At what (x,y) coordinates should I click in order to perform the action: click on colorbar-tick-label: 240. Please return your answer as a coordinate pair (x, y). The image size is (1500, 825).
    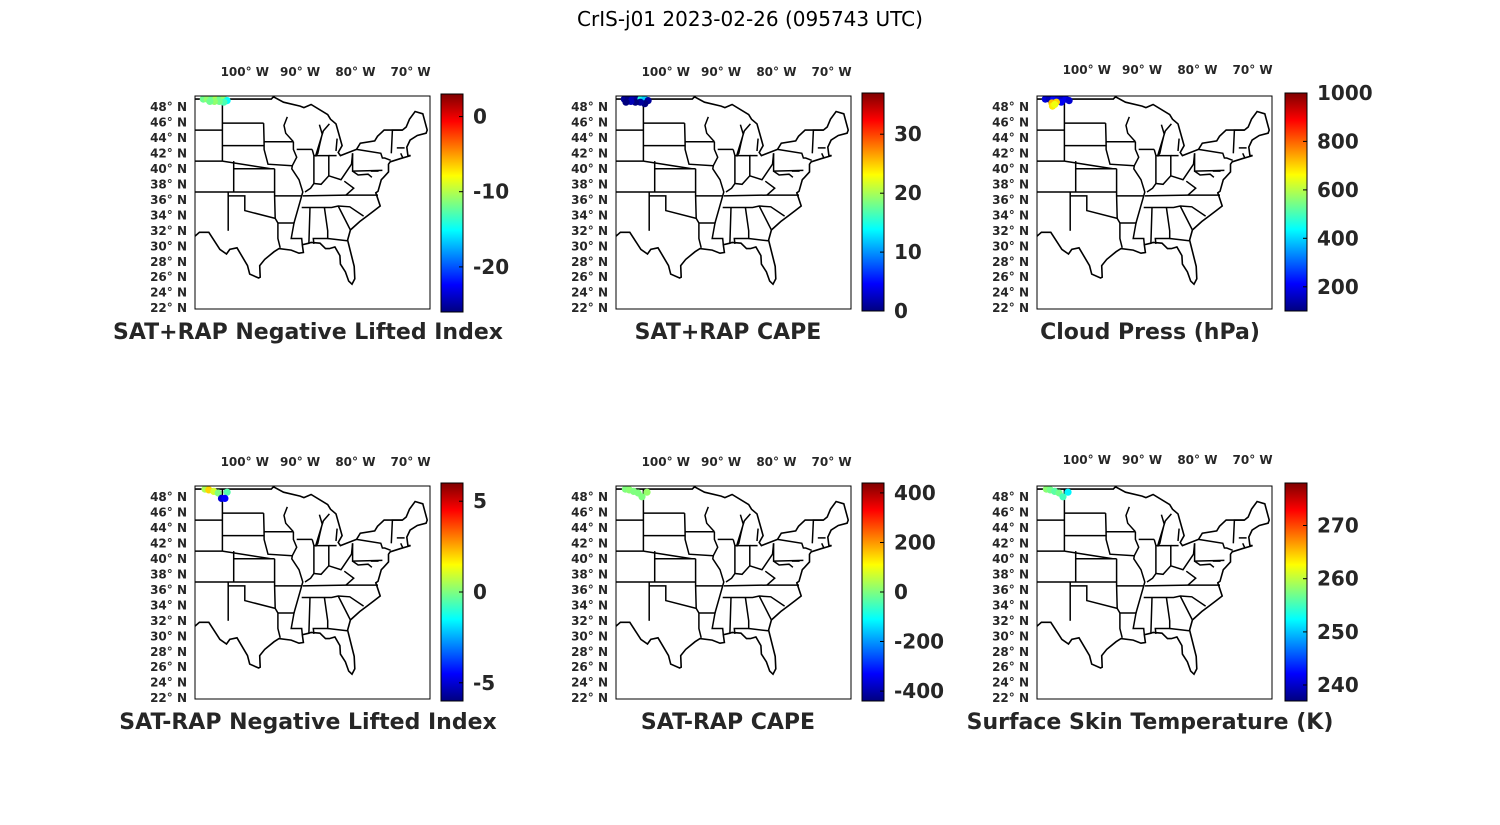
    Looking at the image, I should click on (1338, 685).